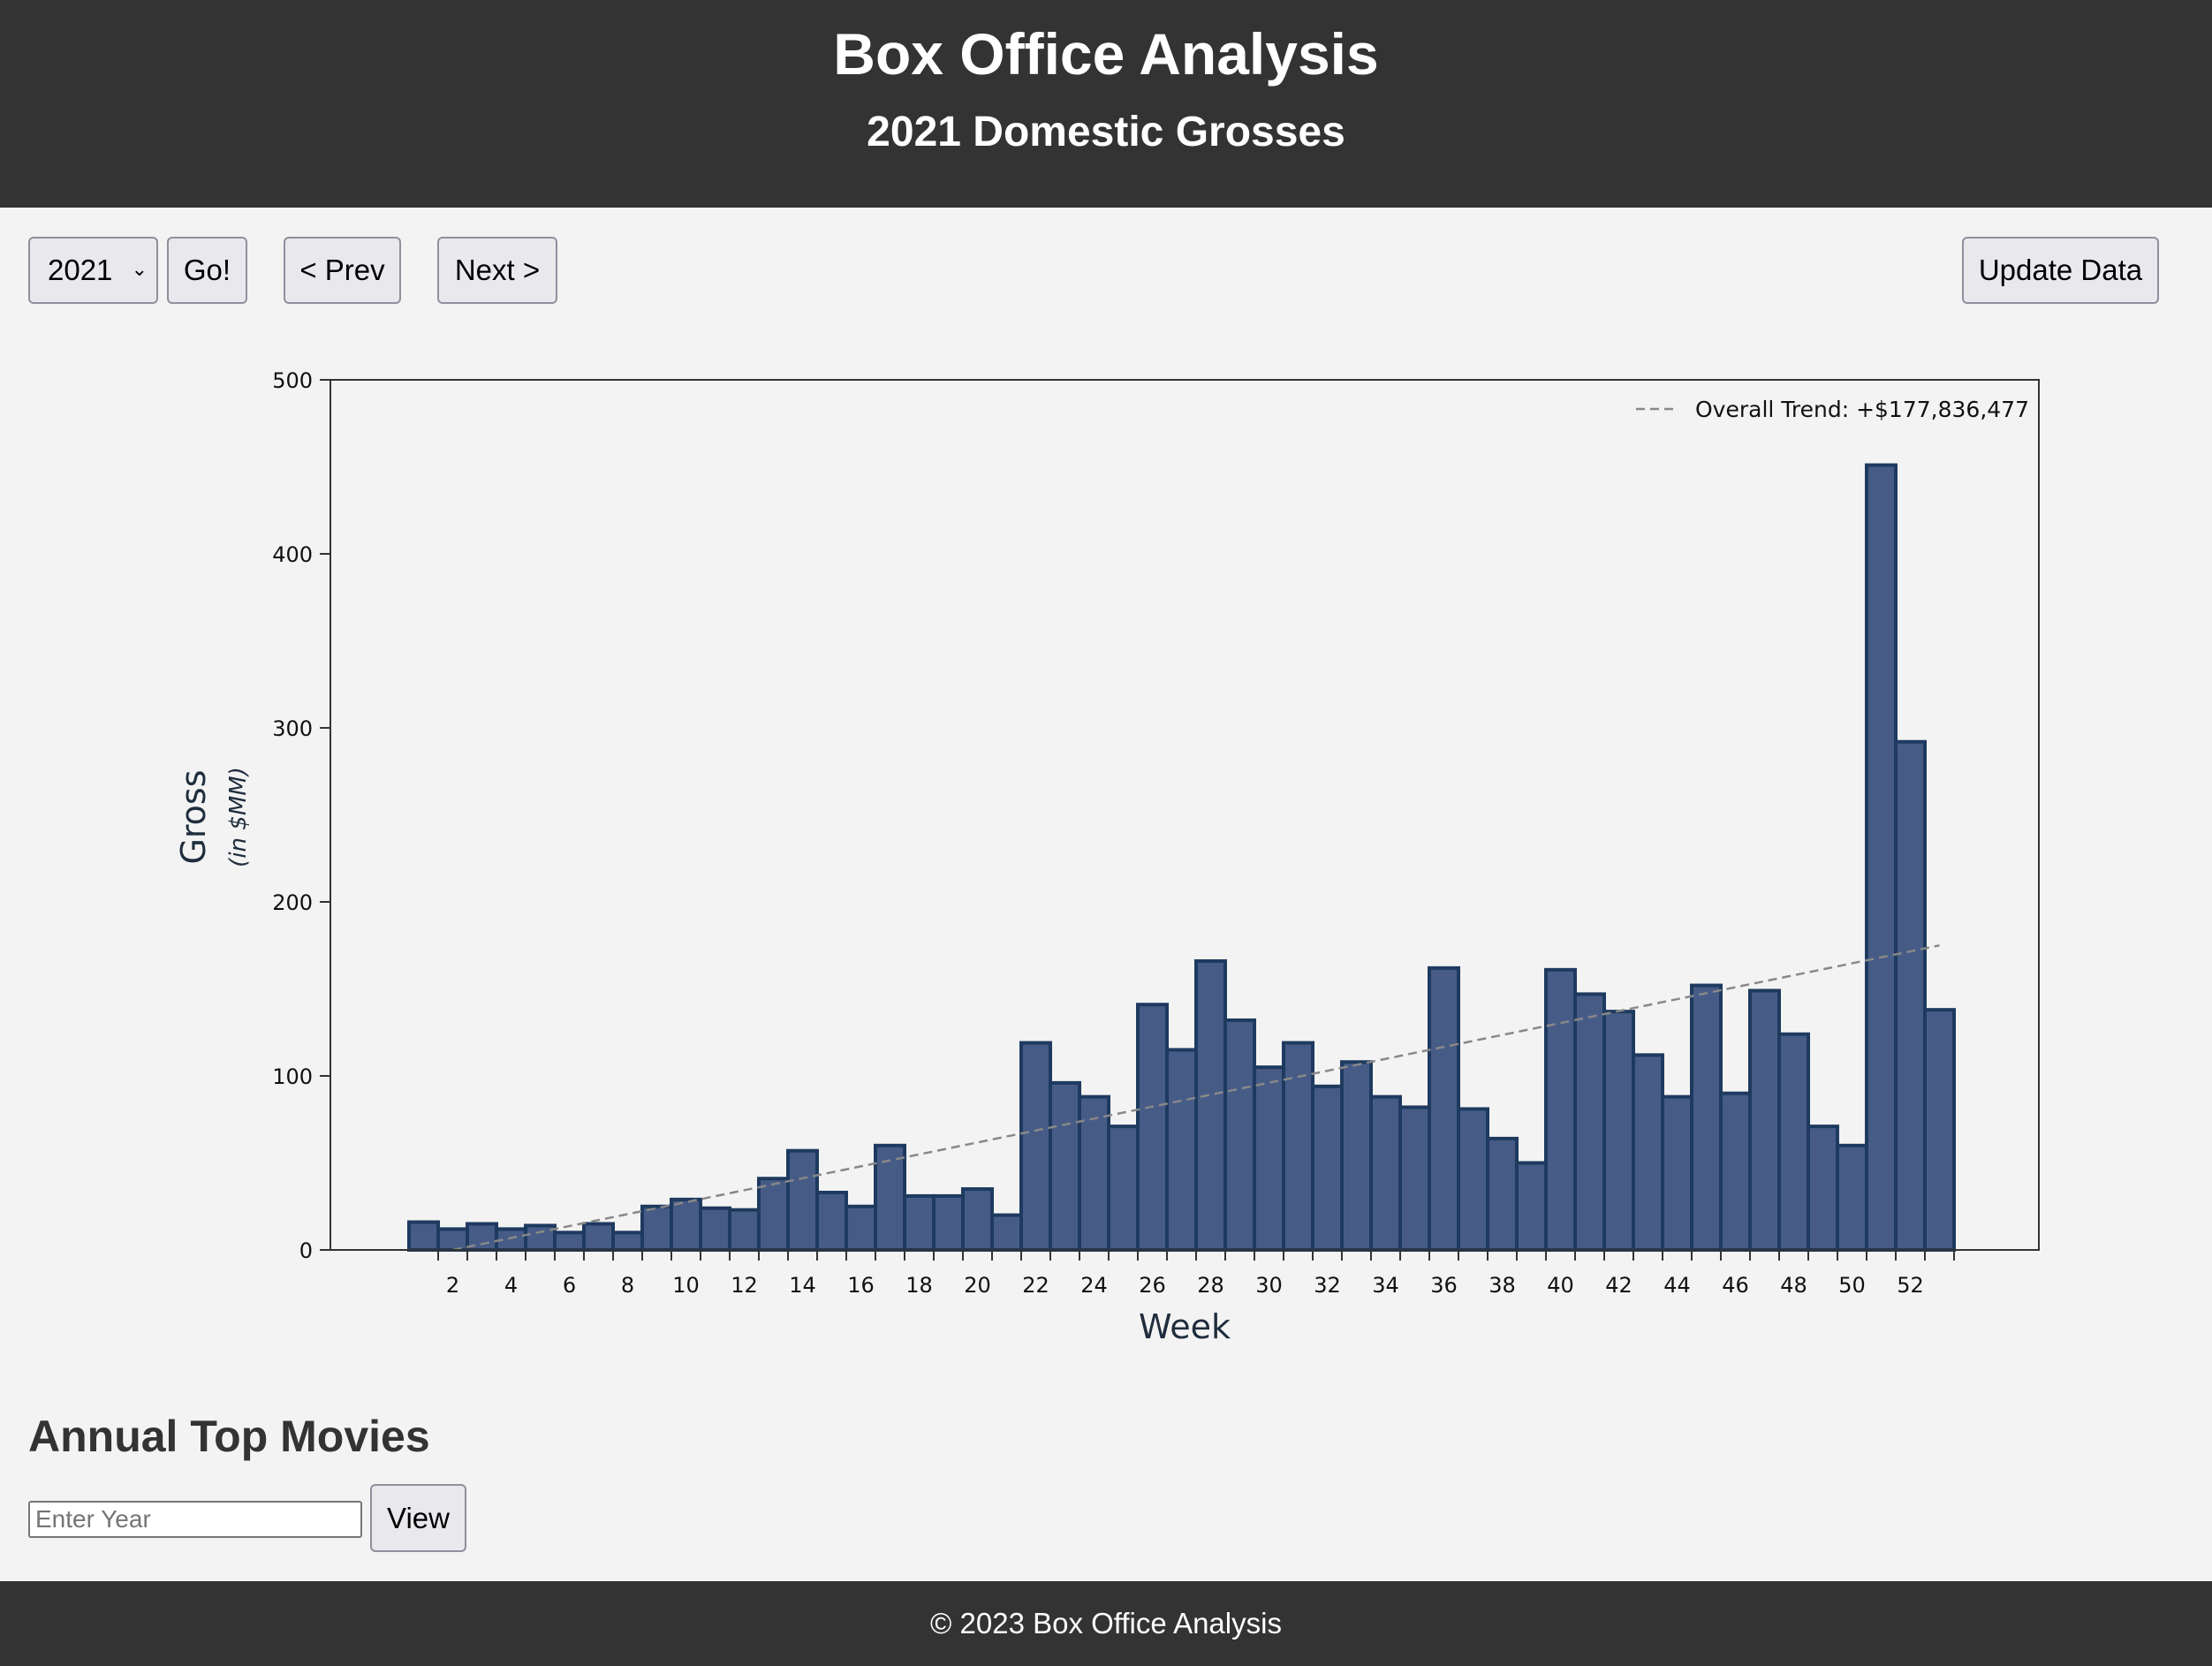 This screenshot has width=2212, height=1666. I want to click on x-tick-label: 18, so click(919, 1285).